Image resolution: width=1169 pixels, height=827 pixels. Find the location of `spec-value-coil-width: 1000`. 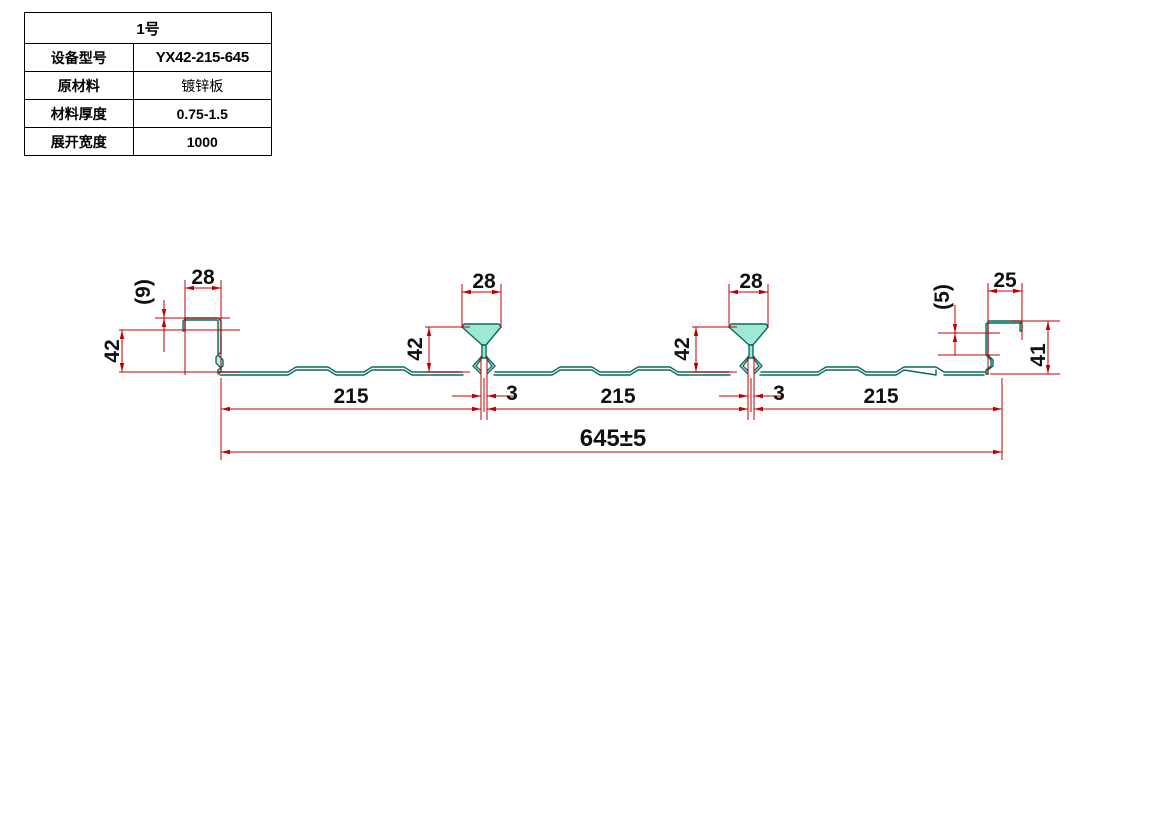

spec-value-coil-width: 1000 is located at coordinates (202, 141).